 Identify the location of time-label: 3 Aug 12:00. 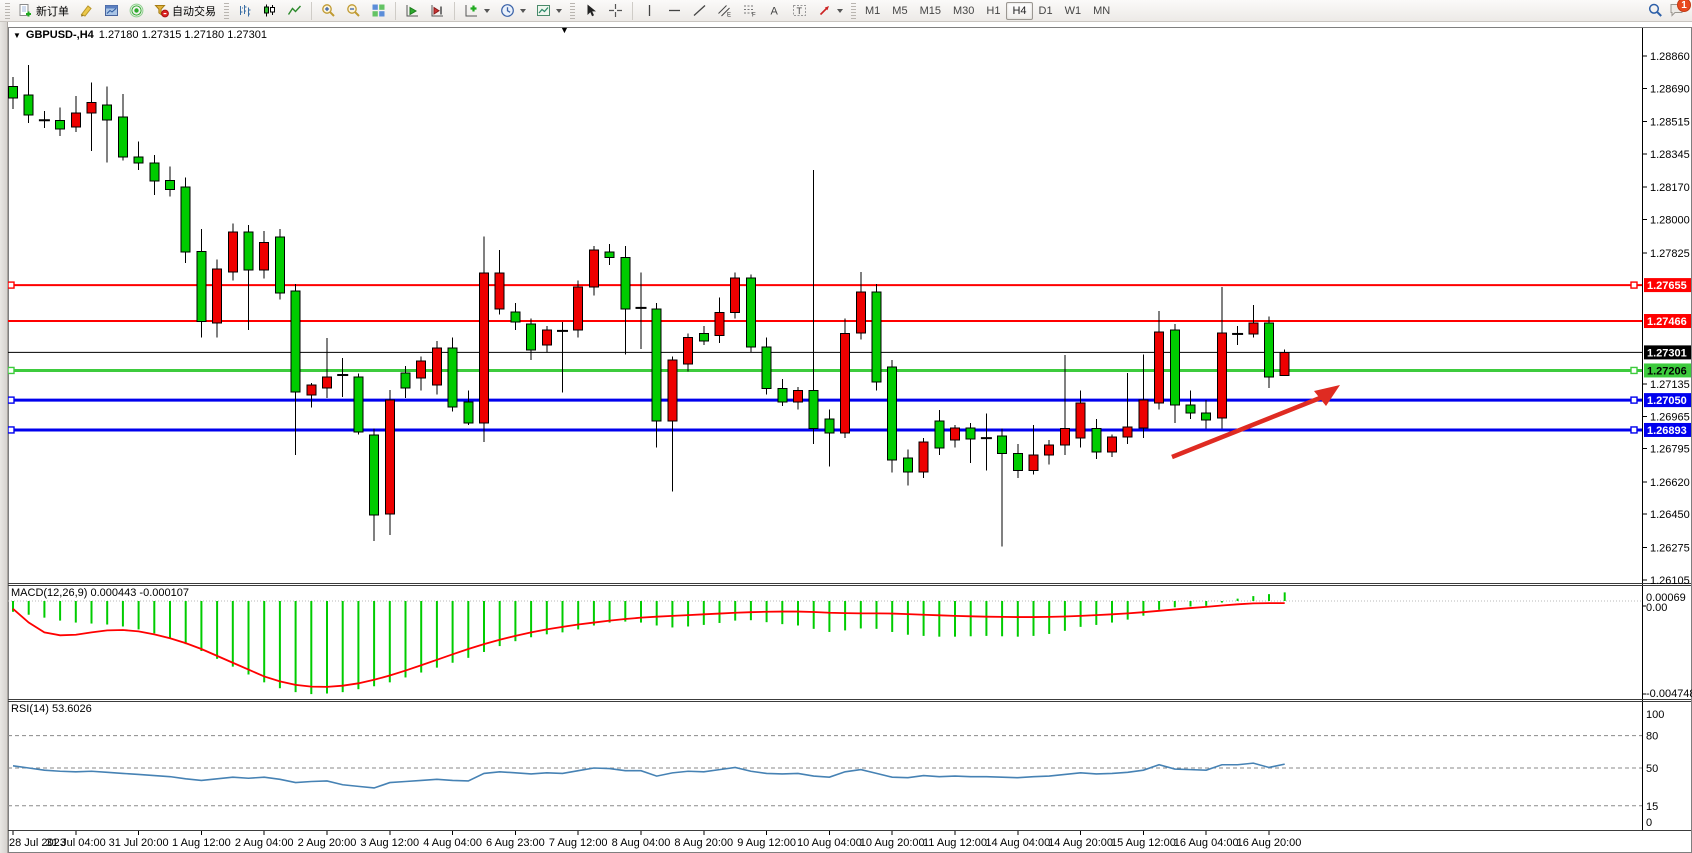
(389, 843).